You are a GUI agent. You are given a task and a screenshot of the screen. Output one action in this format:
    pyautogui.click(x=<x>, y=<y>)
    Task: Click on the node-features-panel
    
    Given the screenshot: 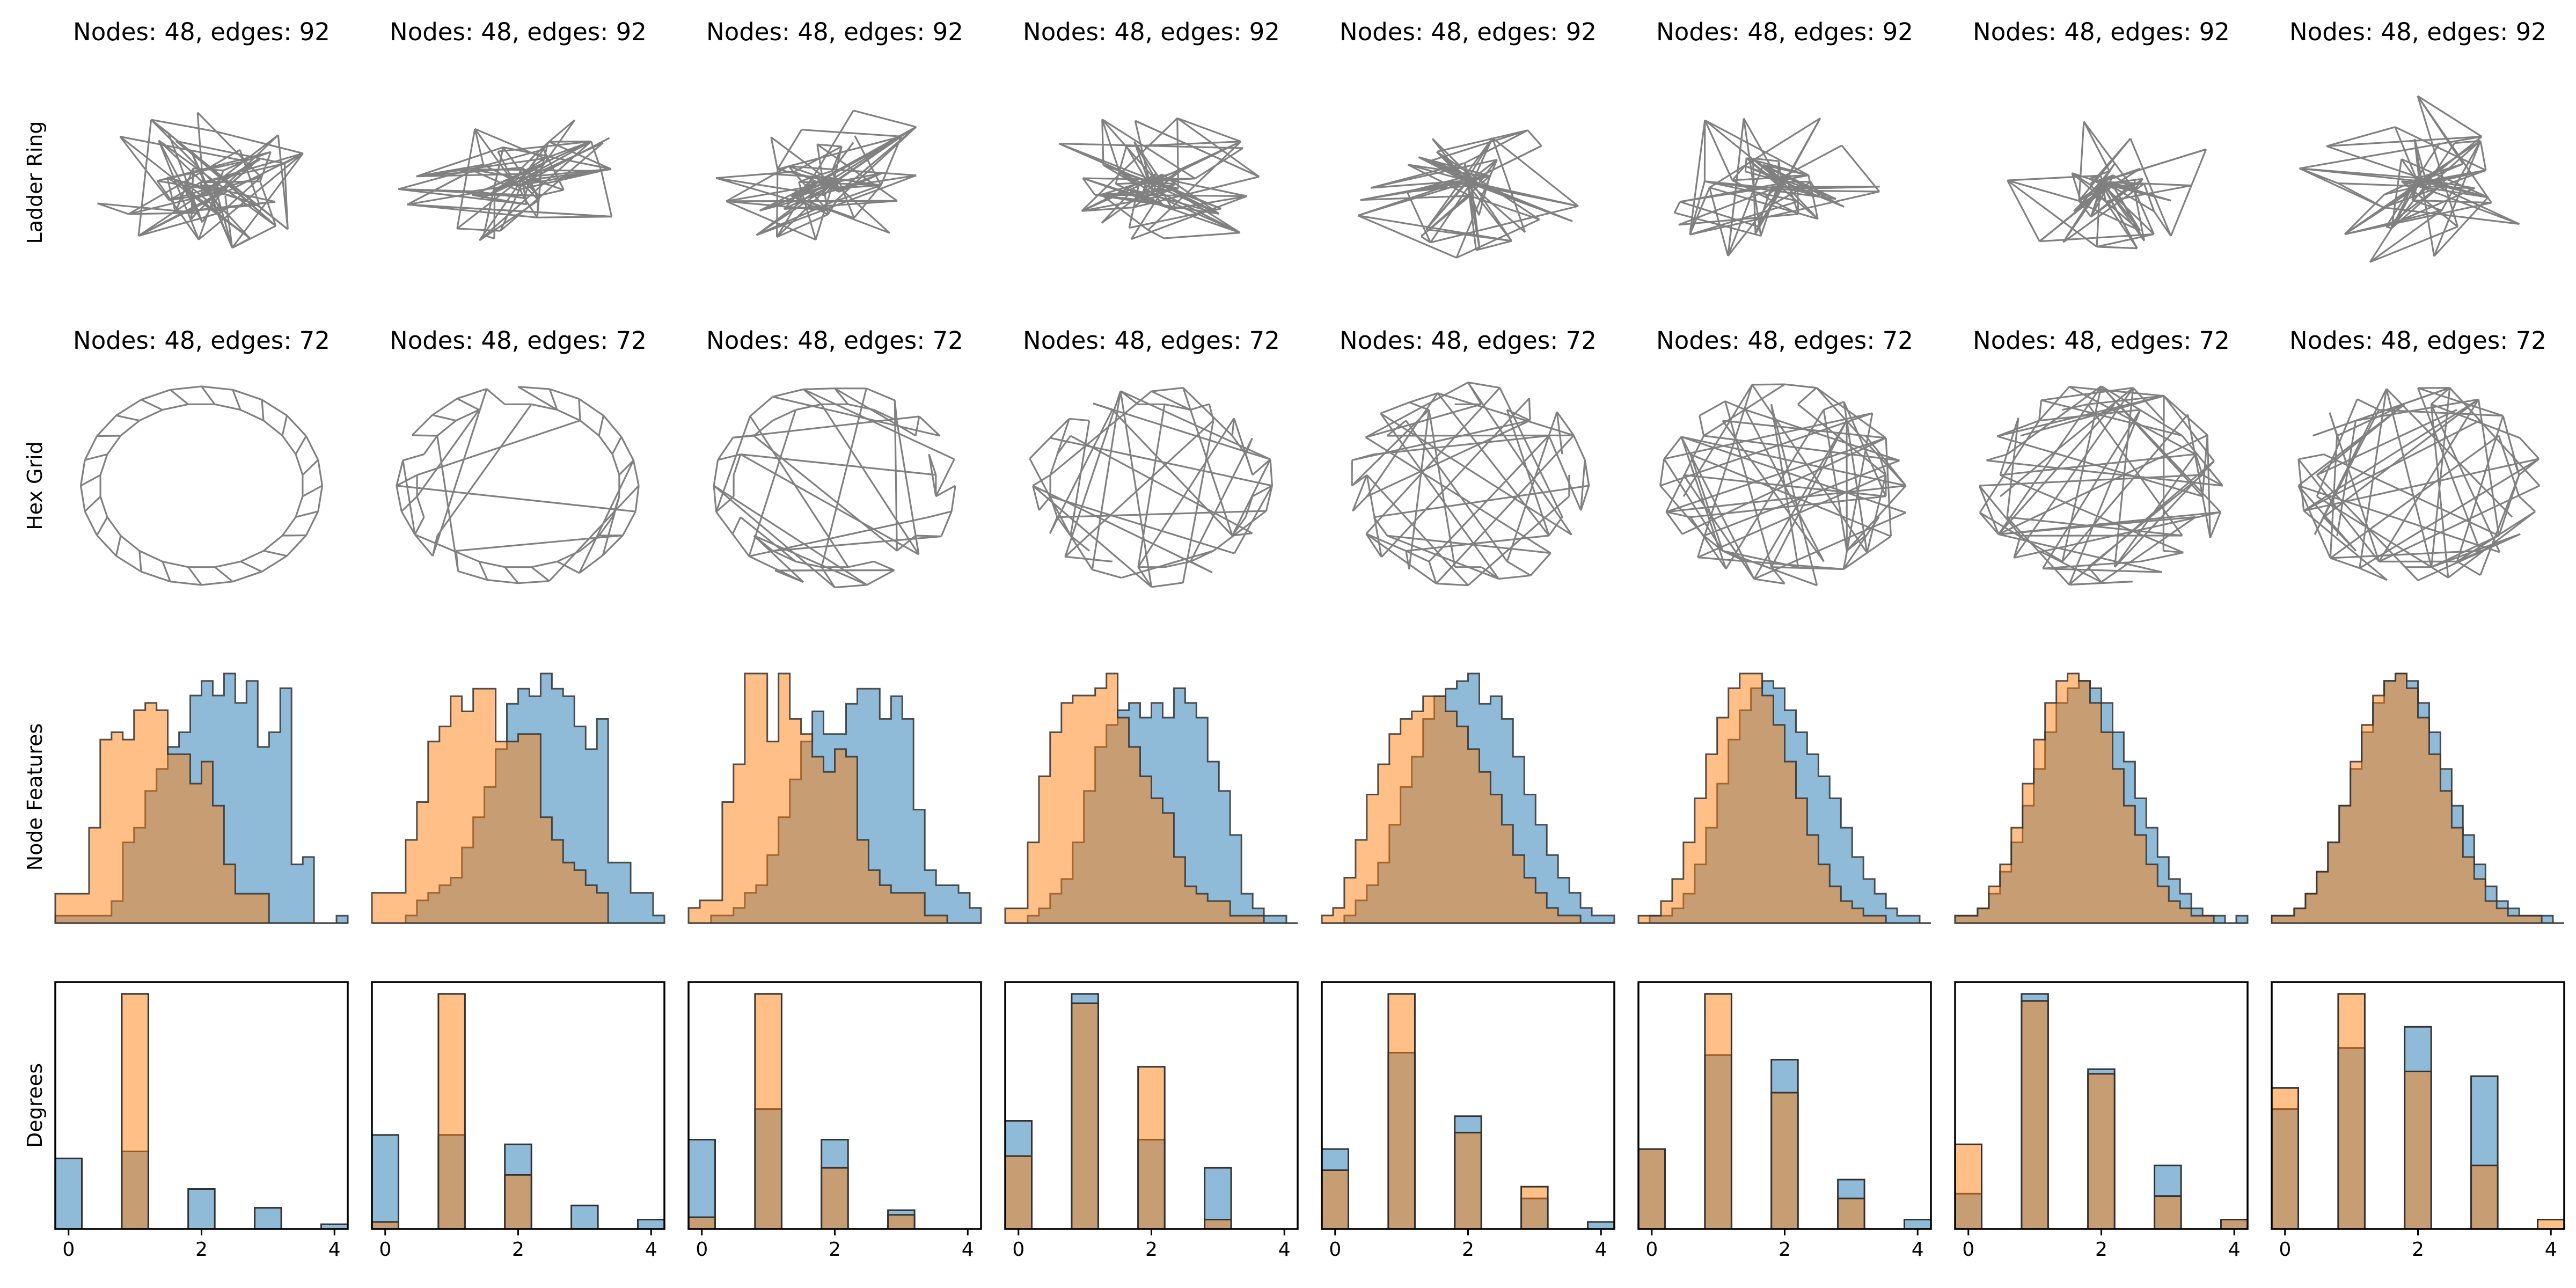 What is the action you would take?
    pyautogui.click(x=2101, y=798)
    